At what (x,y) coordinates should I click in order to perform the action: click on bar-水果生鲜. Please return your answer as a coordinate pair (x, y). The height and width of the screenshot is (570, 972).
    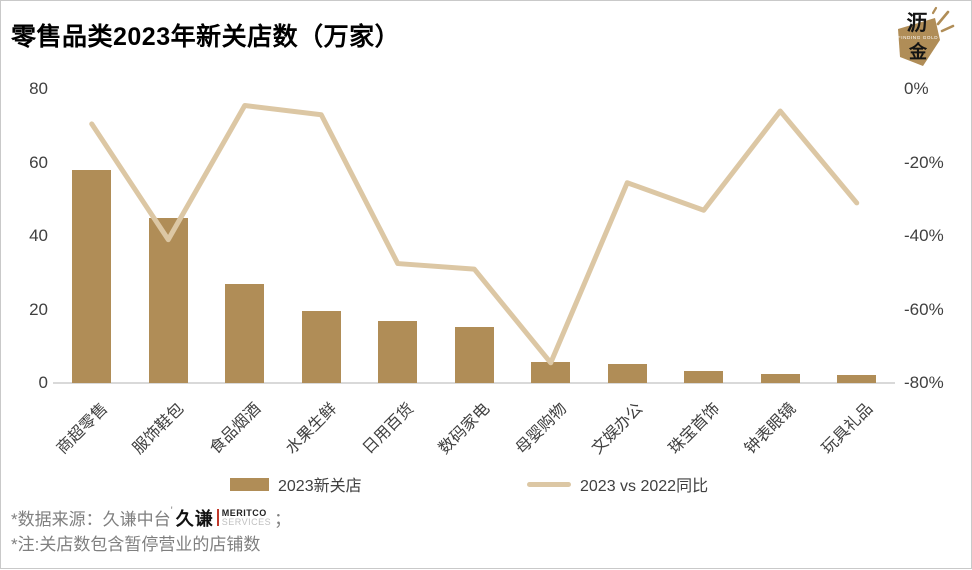
    Looking at the image, I should click on (321, 347).